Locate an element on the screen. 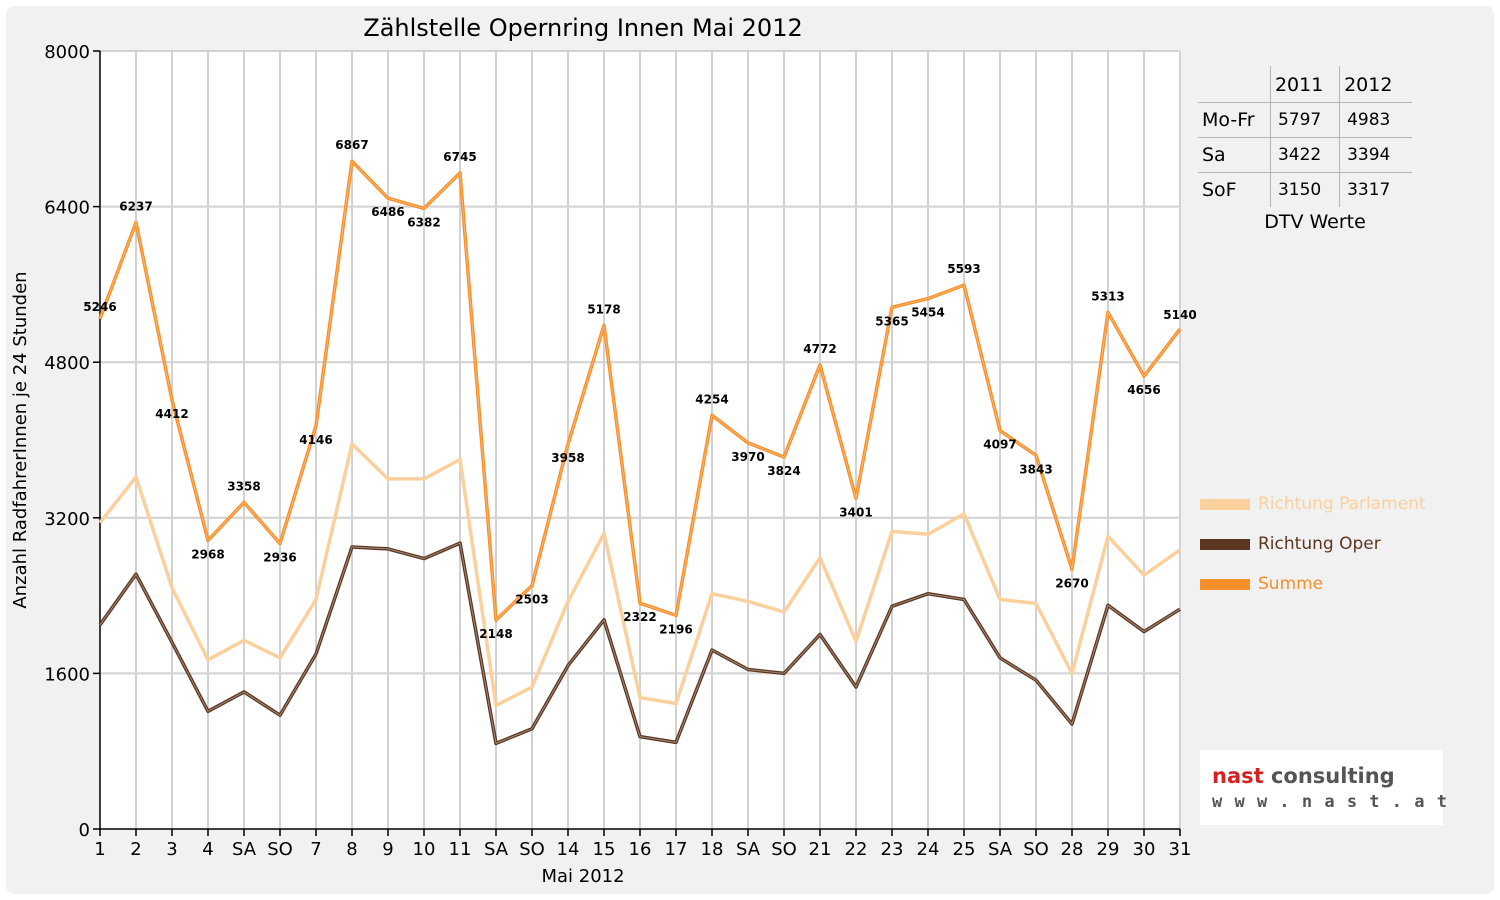  dtv-header-row: 2011 2012 is located at coordinates (1305, 84).